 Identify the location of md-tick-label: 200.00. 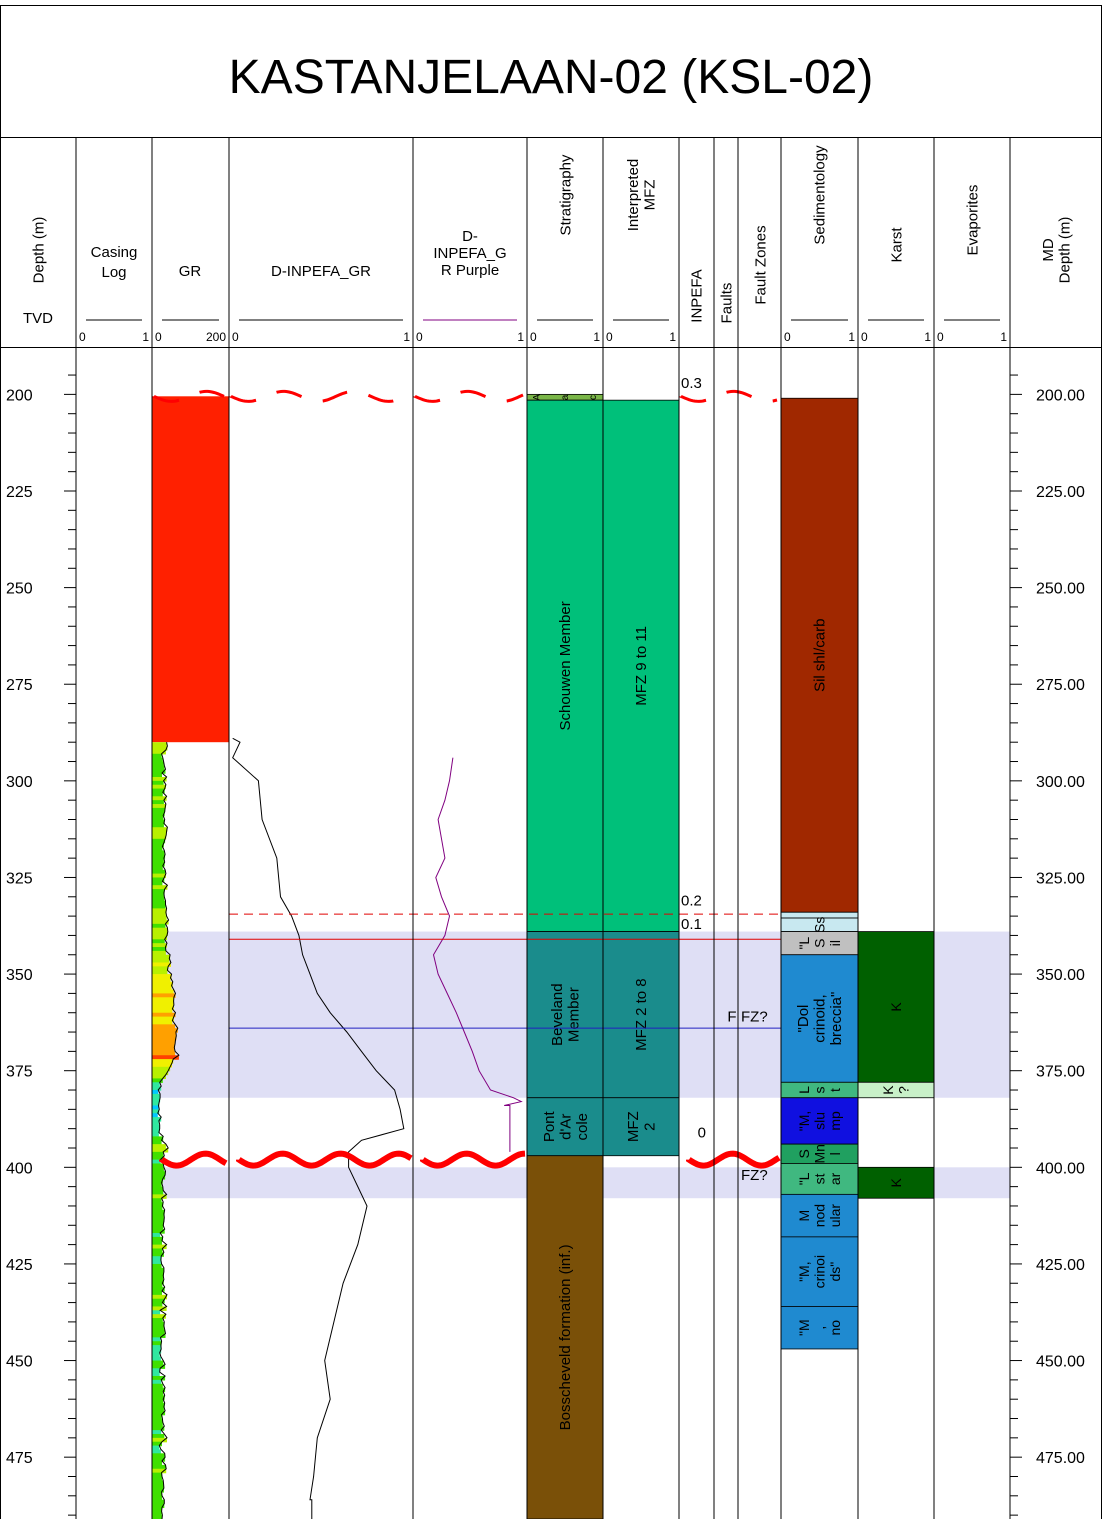
(1060, 395).